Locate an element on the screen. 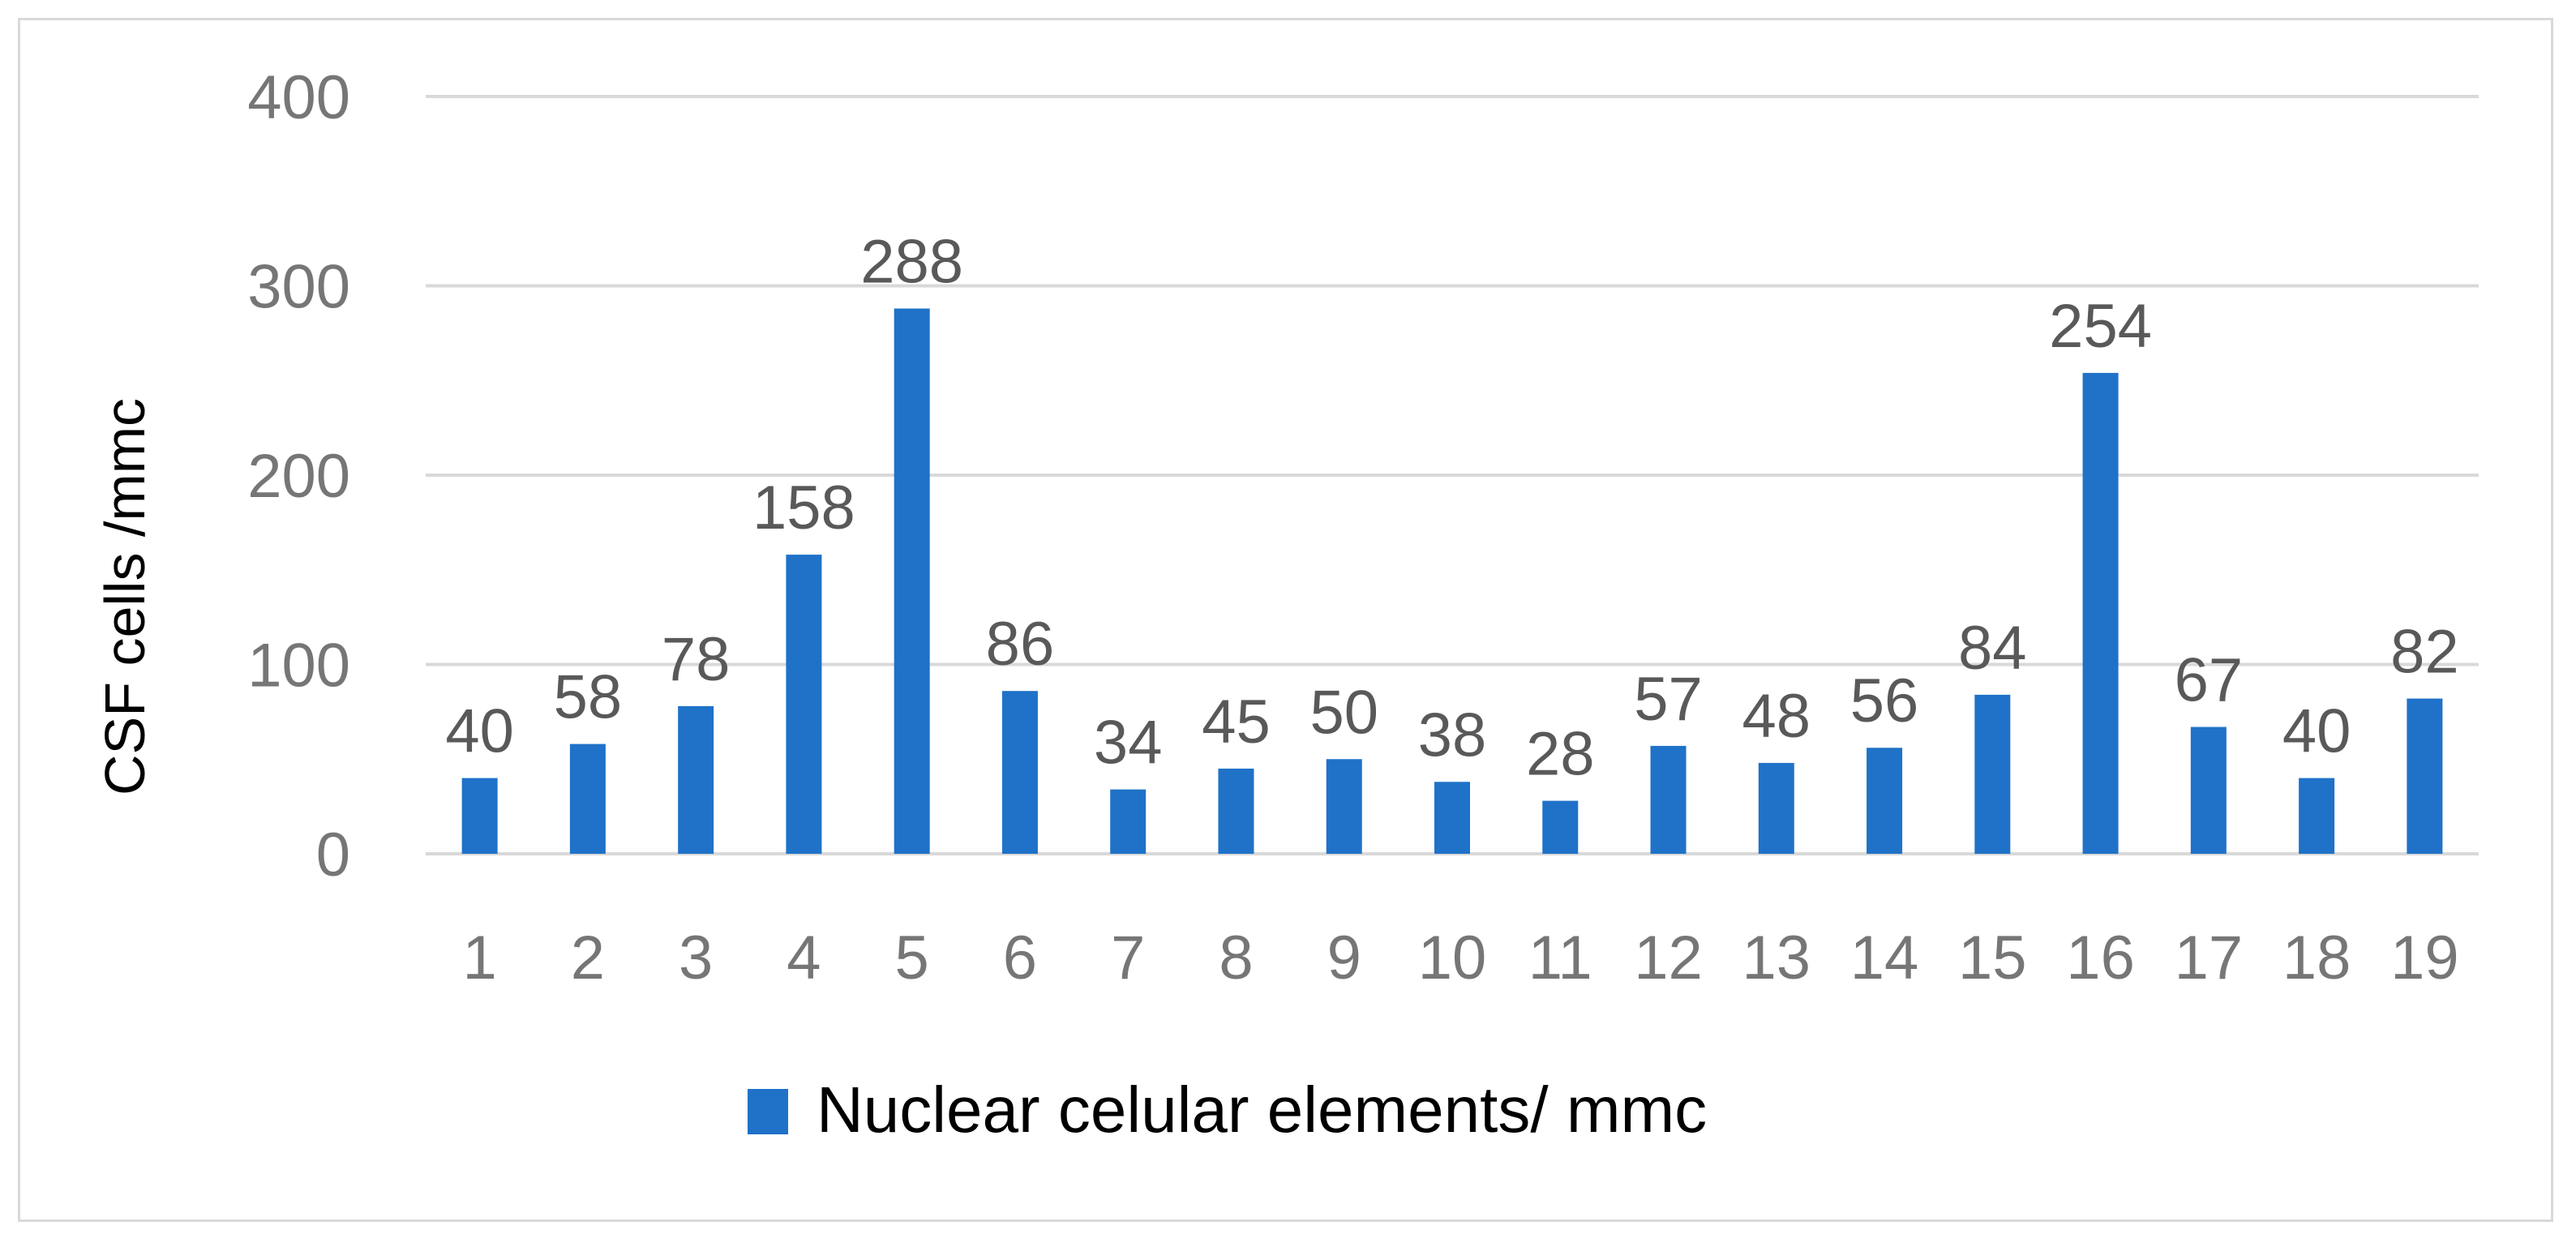  y-tick-label: 400 is located at coordinates (298, 97).